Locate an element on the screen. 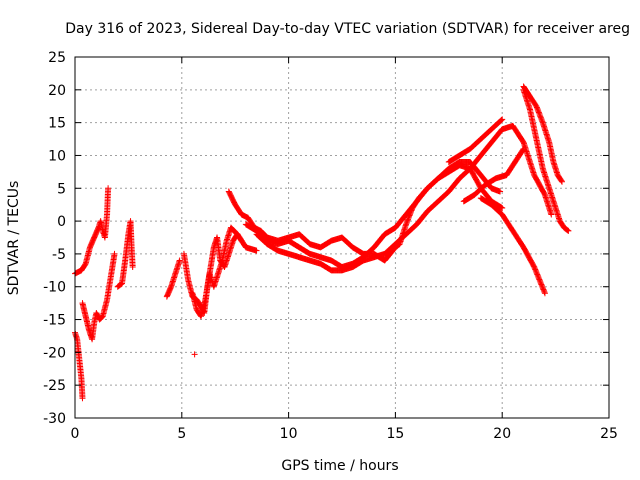 This screenshot has height=480, width=640. series-t6 is located at coordinates (212, 273).